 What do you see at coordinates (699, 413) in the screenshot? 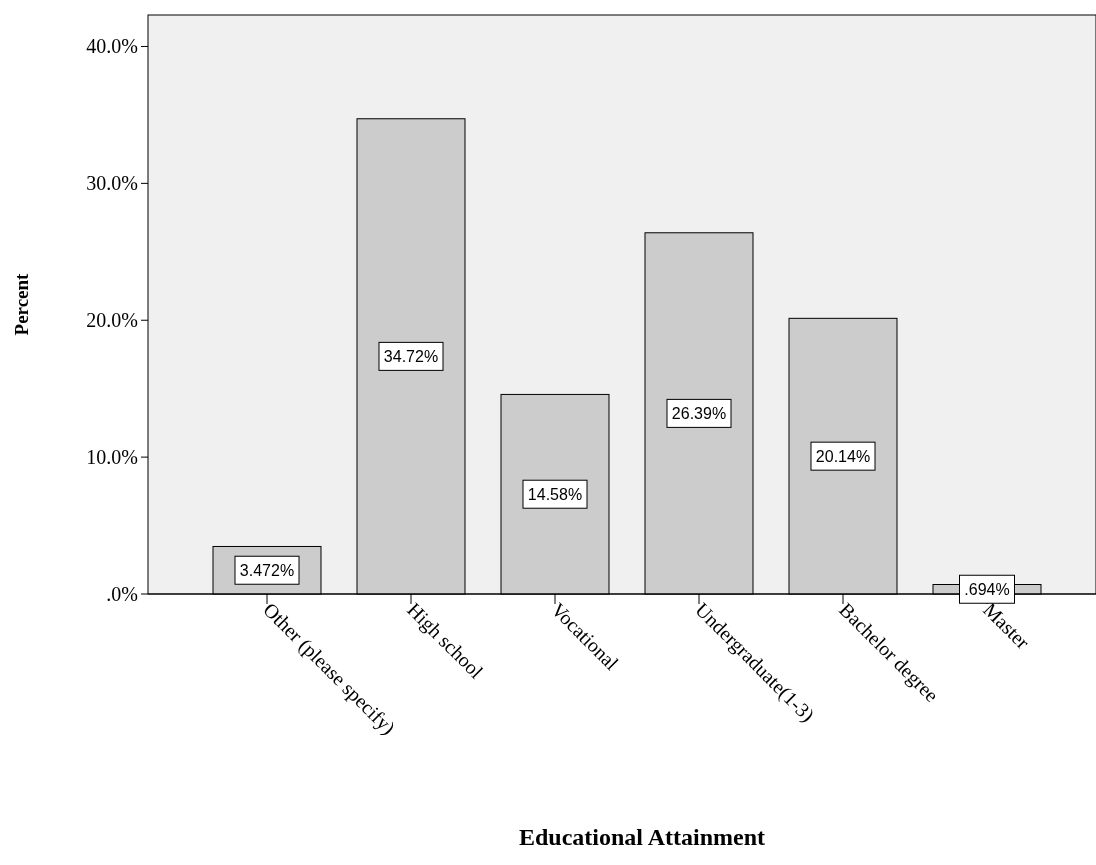
I see `data-label: 26.39%` at bounding box center [699, 413].